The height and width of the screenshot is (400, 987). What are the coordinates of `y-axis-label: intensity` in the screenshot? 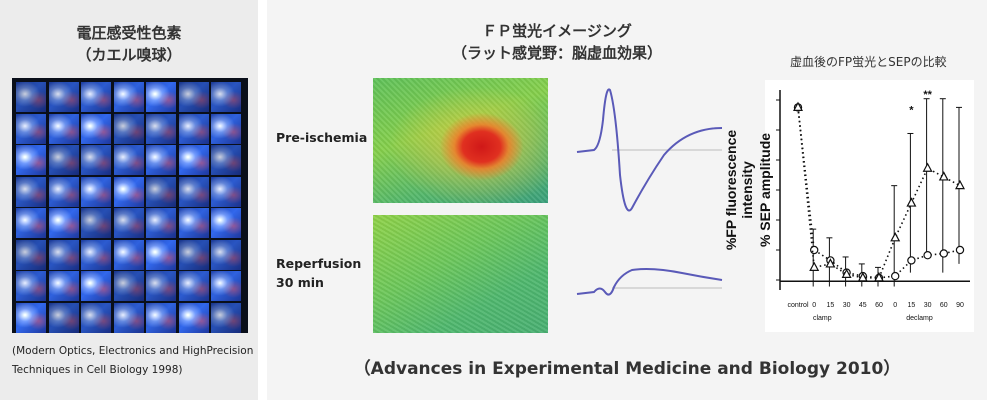 It's located at (747, 190).